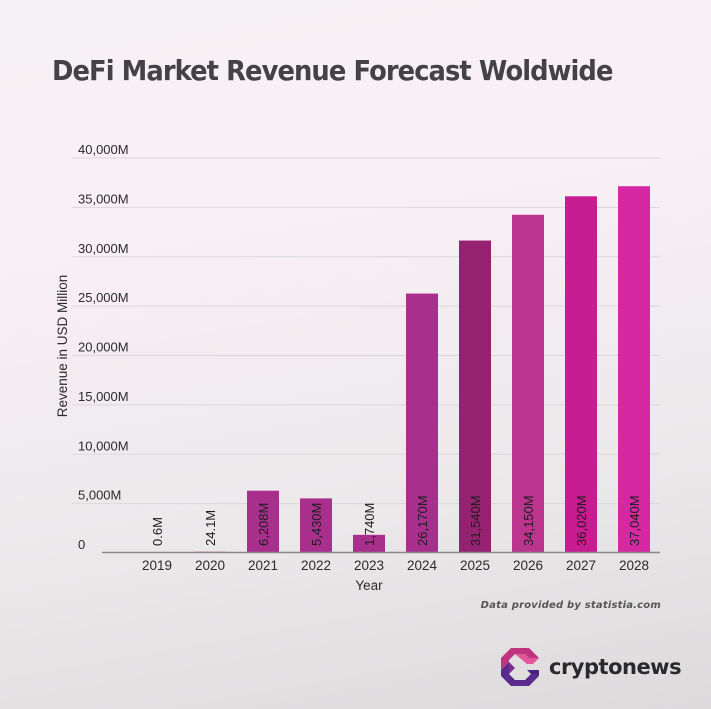  I want to click on y-tick-label: 40,000M, so click(103, 149).